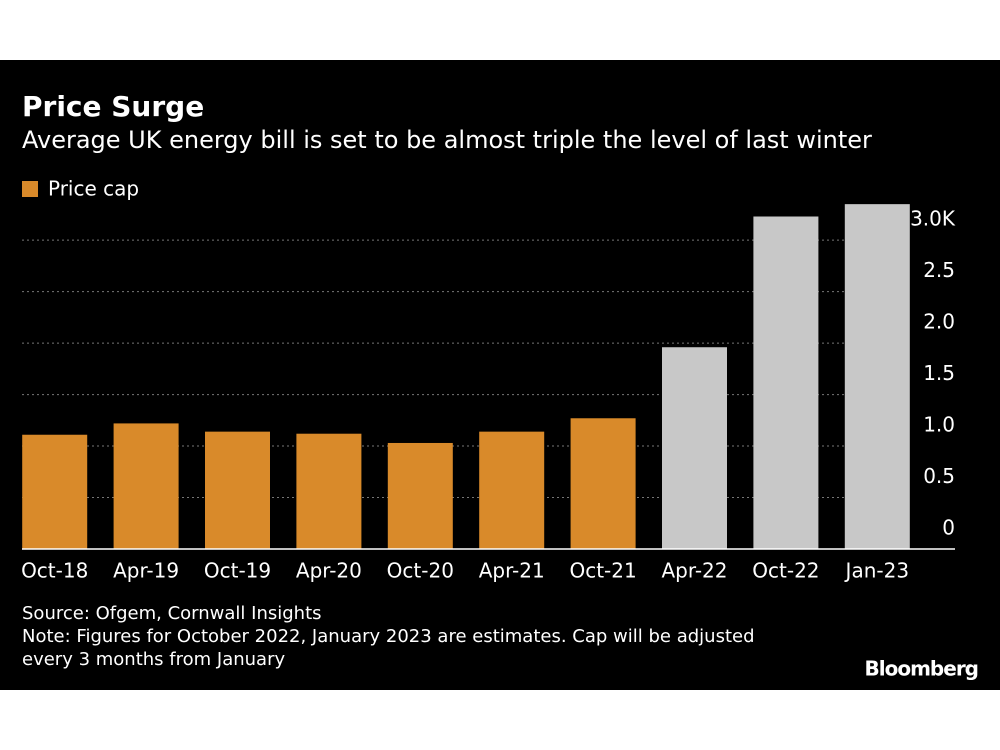  What do you see at coordinates (785, 571) in the screenshot?
I see `x-tick-label: Oct-22` at bounding box center [785, 571].